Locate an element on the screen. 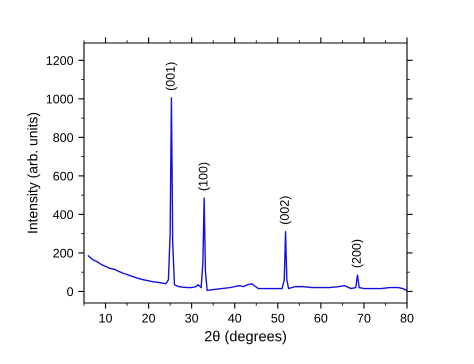 Image resolution: width=474 pixels, height=364 pixels. y-tick-label: 1200 is located at coordinates (60, 60).